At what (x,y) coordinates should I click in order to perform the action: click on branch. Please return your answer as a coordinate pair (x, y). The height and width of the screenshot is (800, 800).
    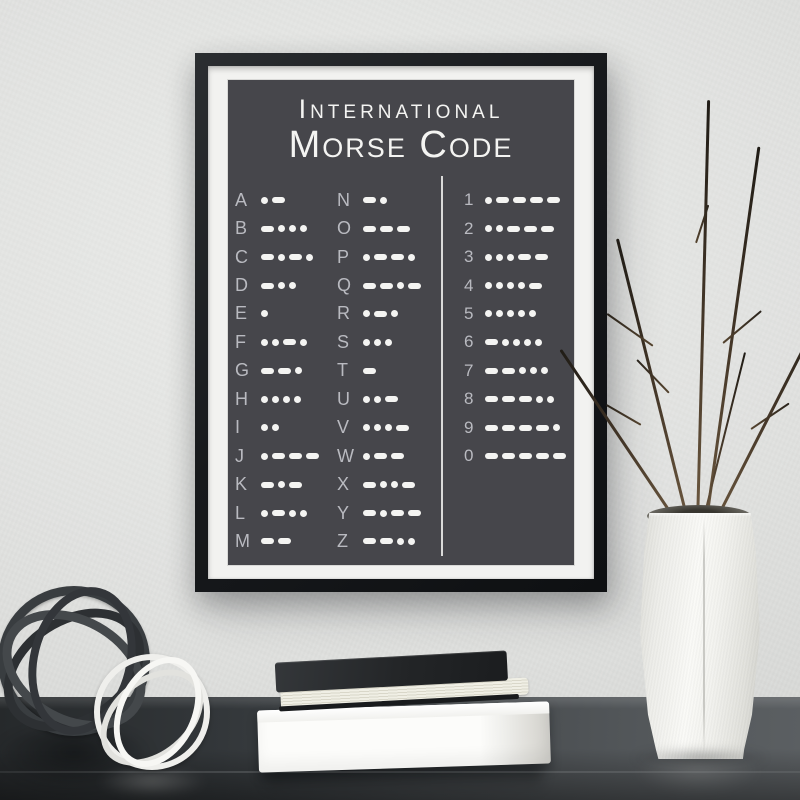
    Looking at the image, I should click on (703, 313).